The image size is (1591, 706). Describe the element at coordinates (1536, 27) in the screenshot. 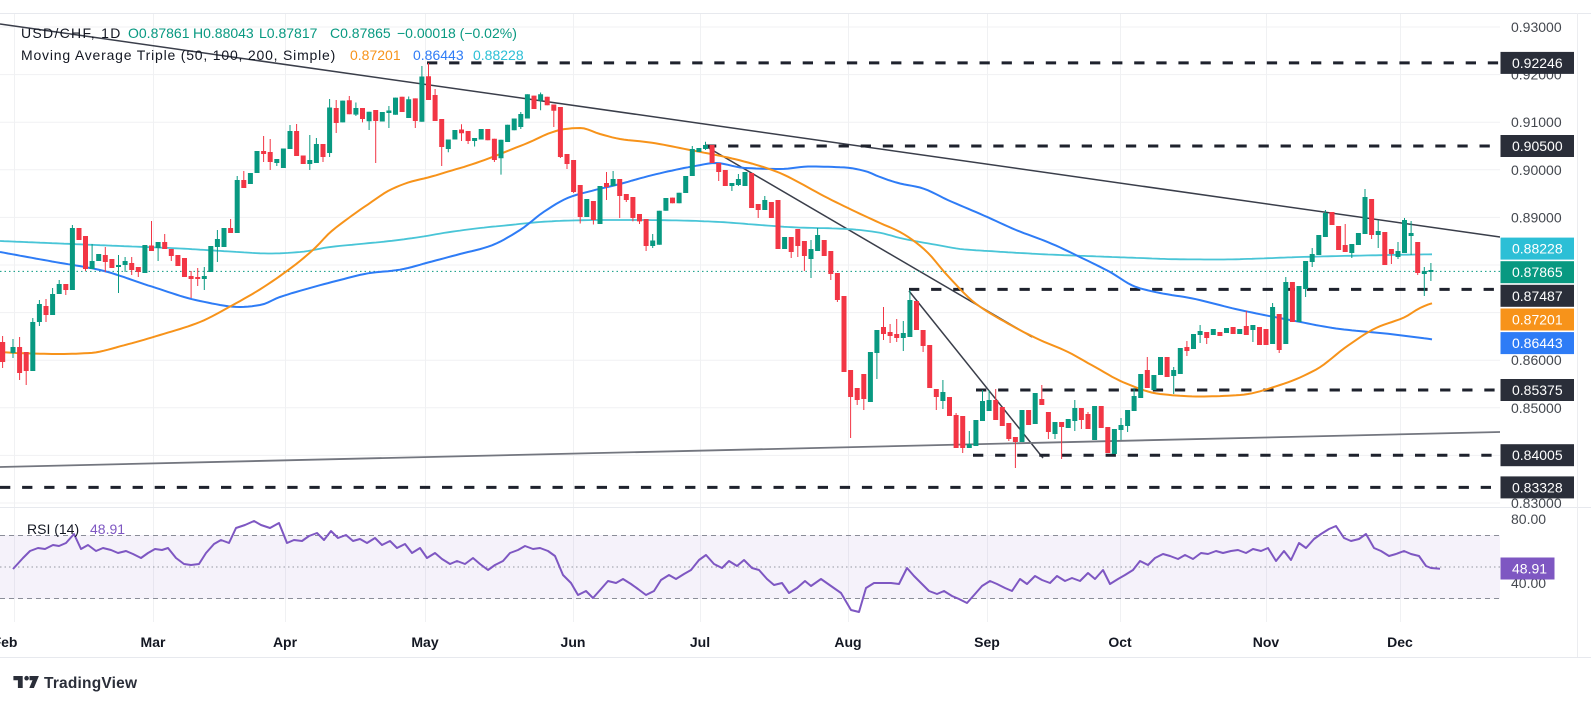

I see `svg-text: 0.93000` at that location.